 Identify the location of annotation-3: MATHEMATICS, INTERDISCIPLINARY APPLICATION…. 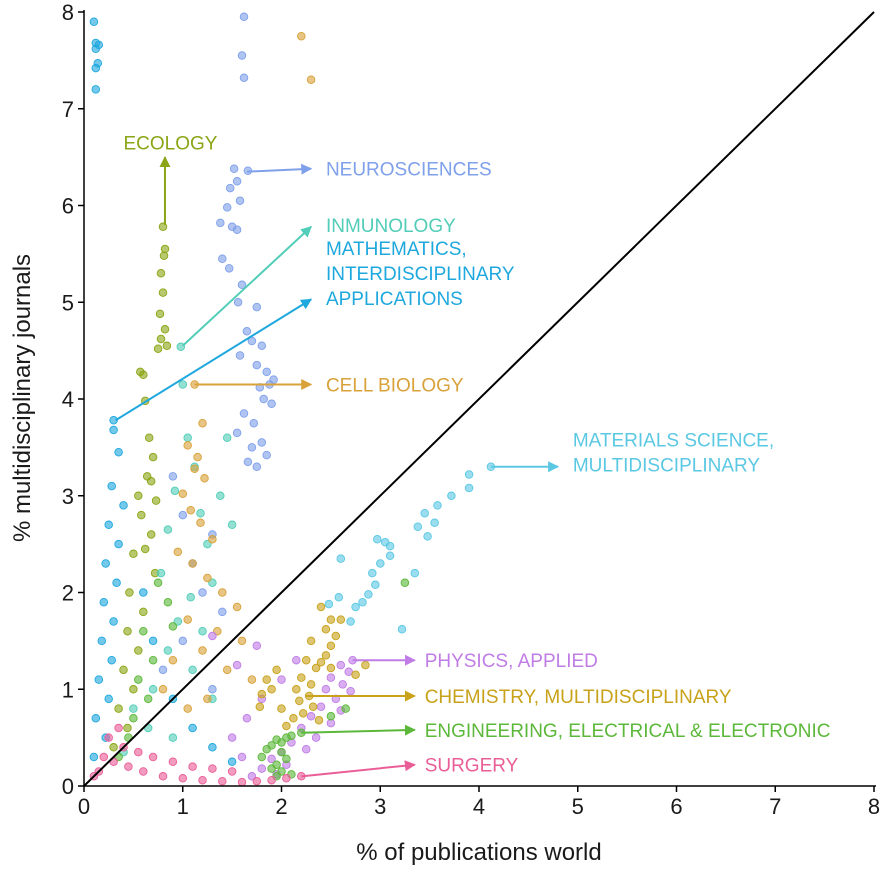
(315, 330).